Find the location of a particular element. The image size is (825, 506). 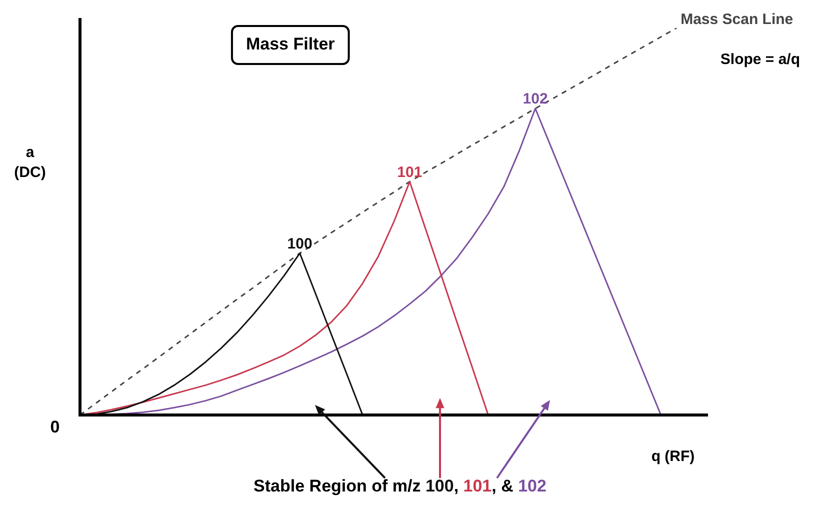

series-label: 100 is located at coordinates (299, 243).